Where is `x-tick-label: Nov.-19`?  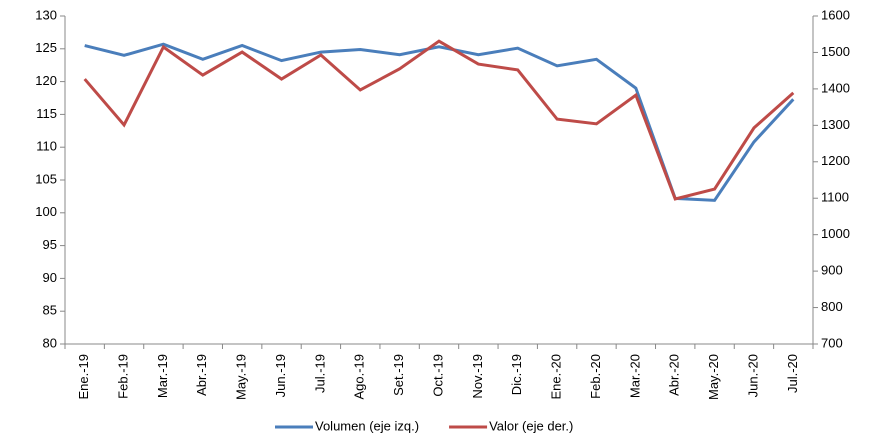
x-tick-label: Nov.-19 is located at coordinates (477, 376).